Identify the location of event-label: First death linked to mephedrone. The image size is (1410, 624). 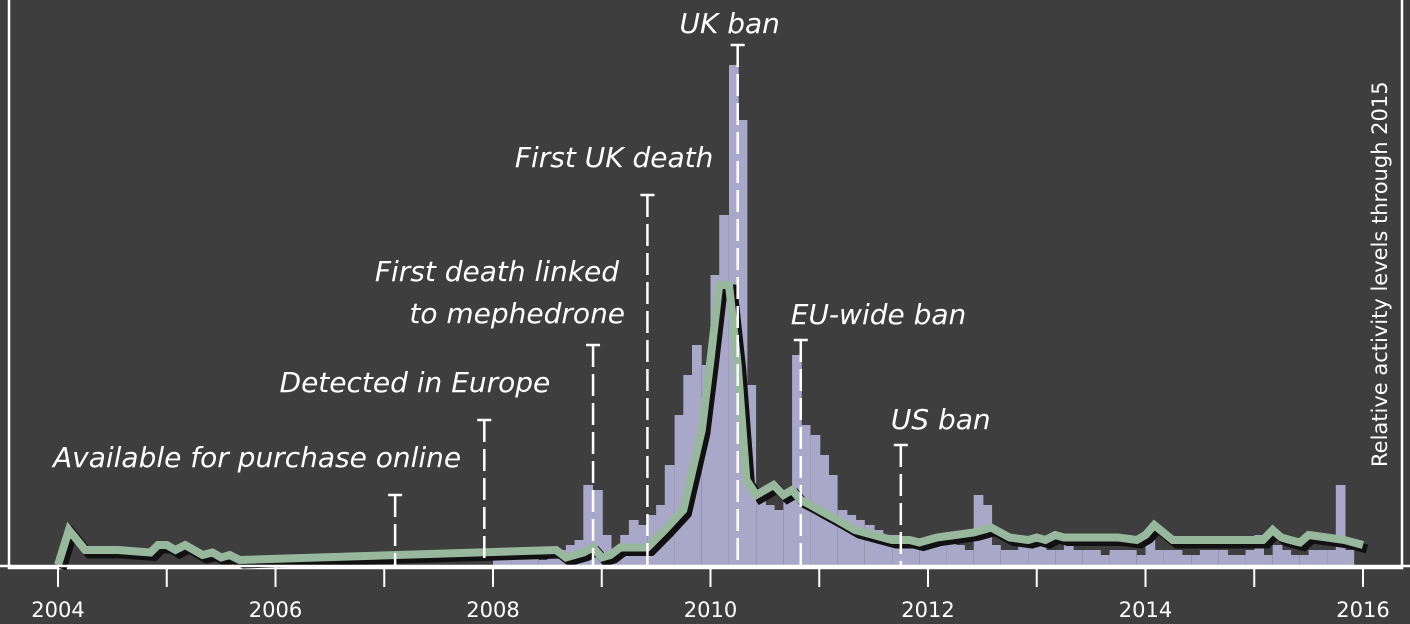
(500, 292).